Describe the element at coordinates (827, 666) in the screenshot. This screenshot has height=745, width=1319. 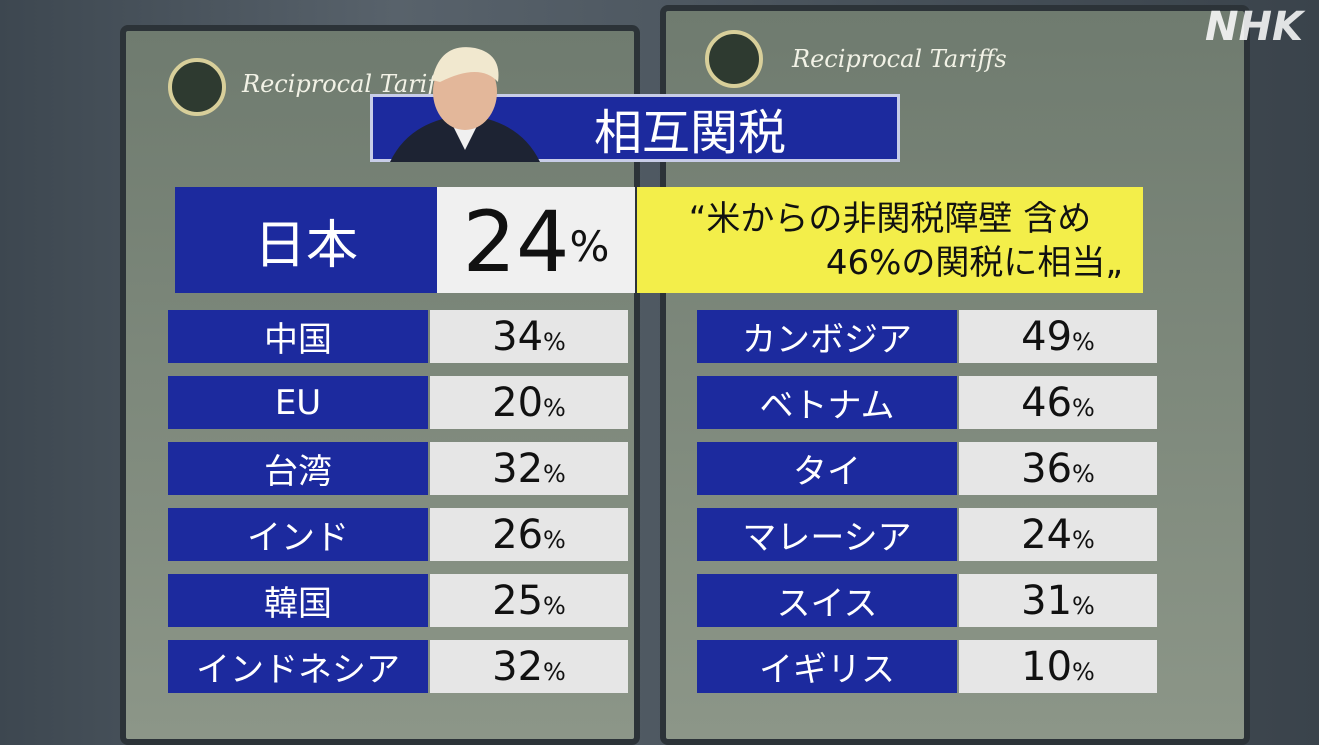
I see `country-label: イギリス` at that location.